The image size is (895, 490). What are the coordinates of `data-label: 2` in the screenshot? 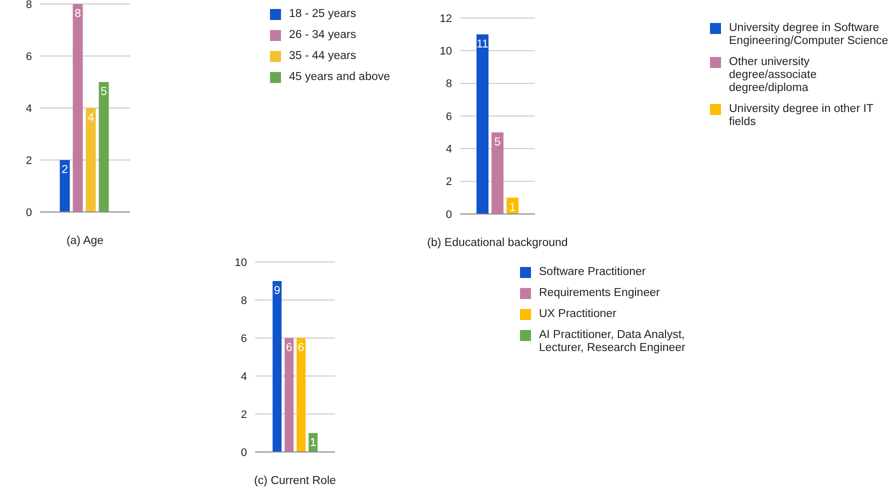 It's located at (65, 170).